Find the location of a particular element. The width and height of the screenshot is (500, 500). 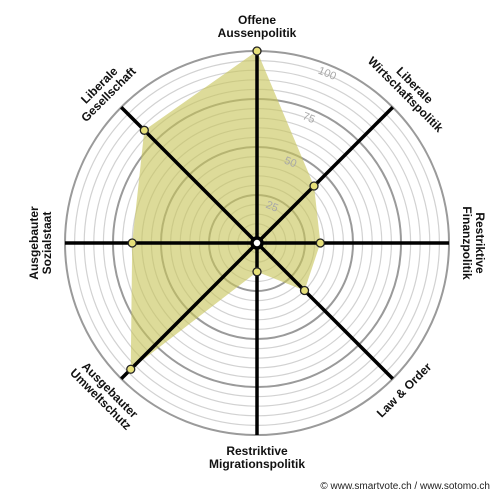

copyright-credit: © www.smartvote.ch / www.sotomo.ch is located at coordinates (405, 486).